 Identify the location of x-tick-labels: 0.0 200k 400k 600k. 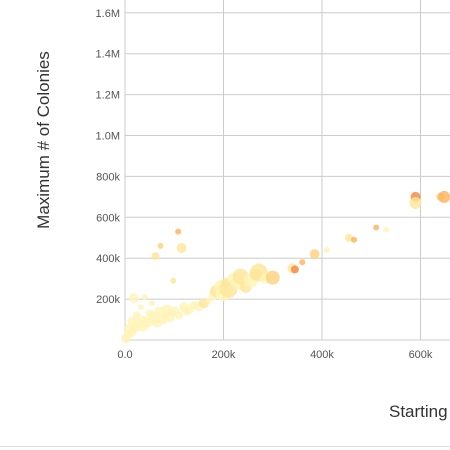
(275, 355).